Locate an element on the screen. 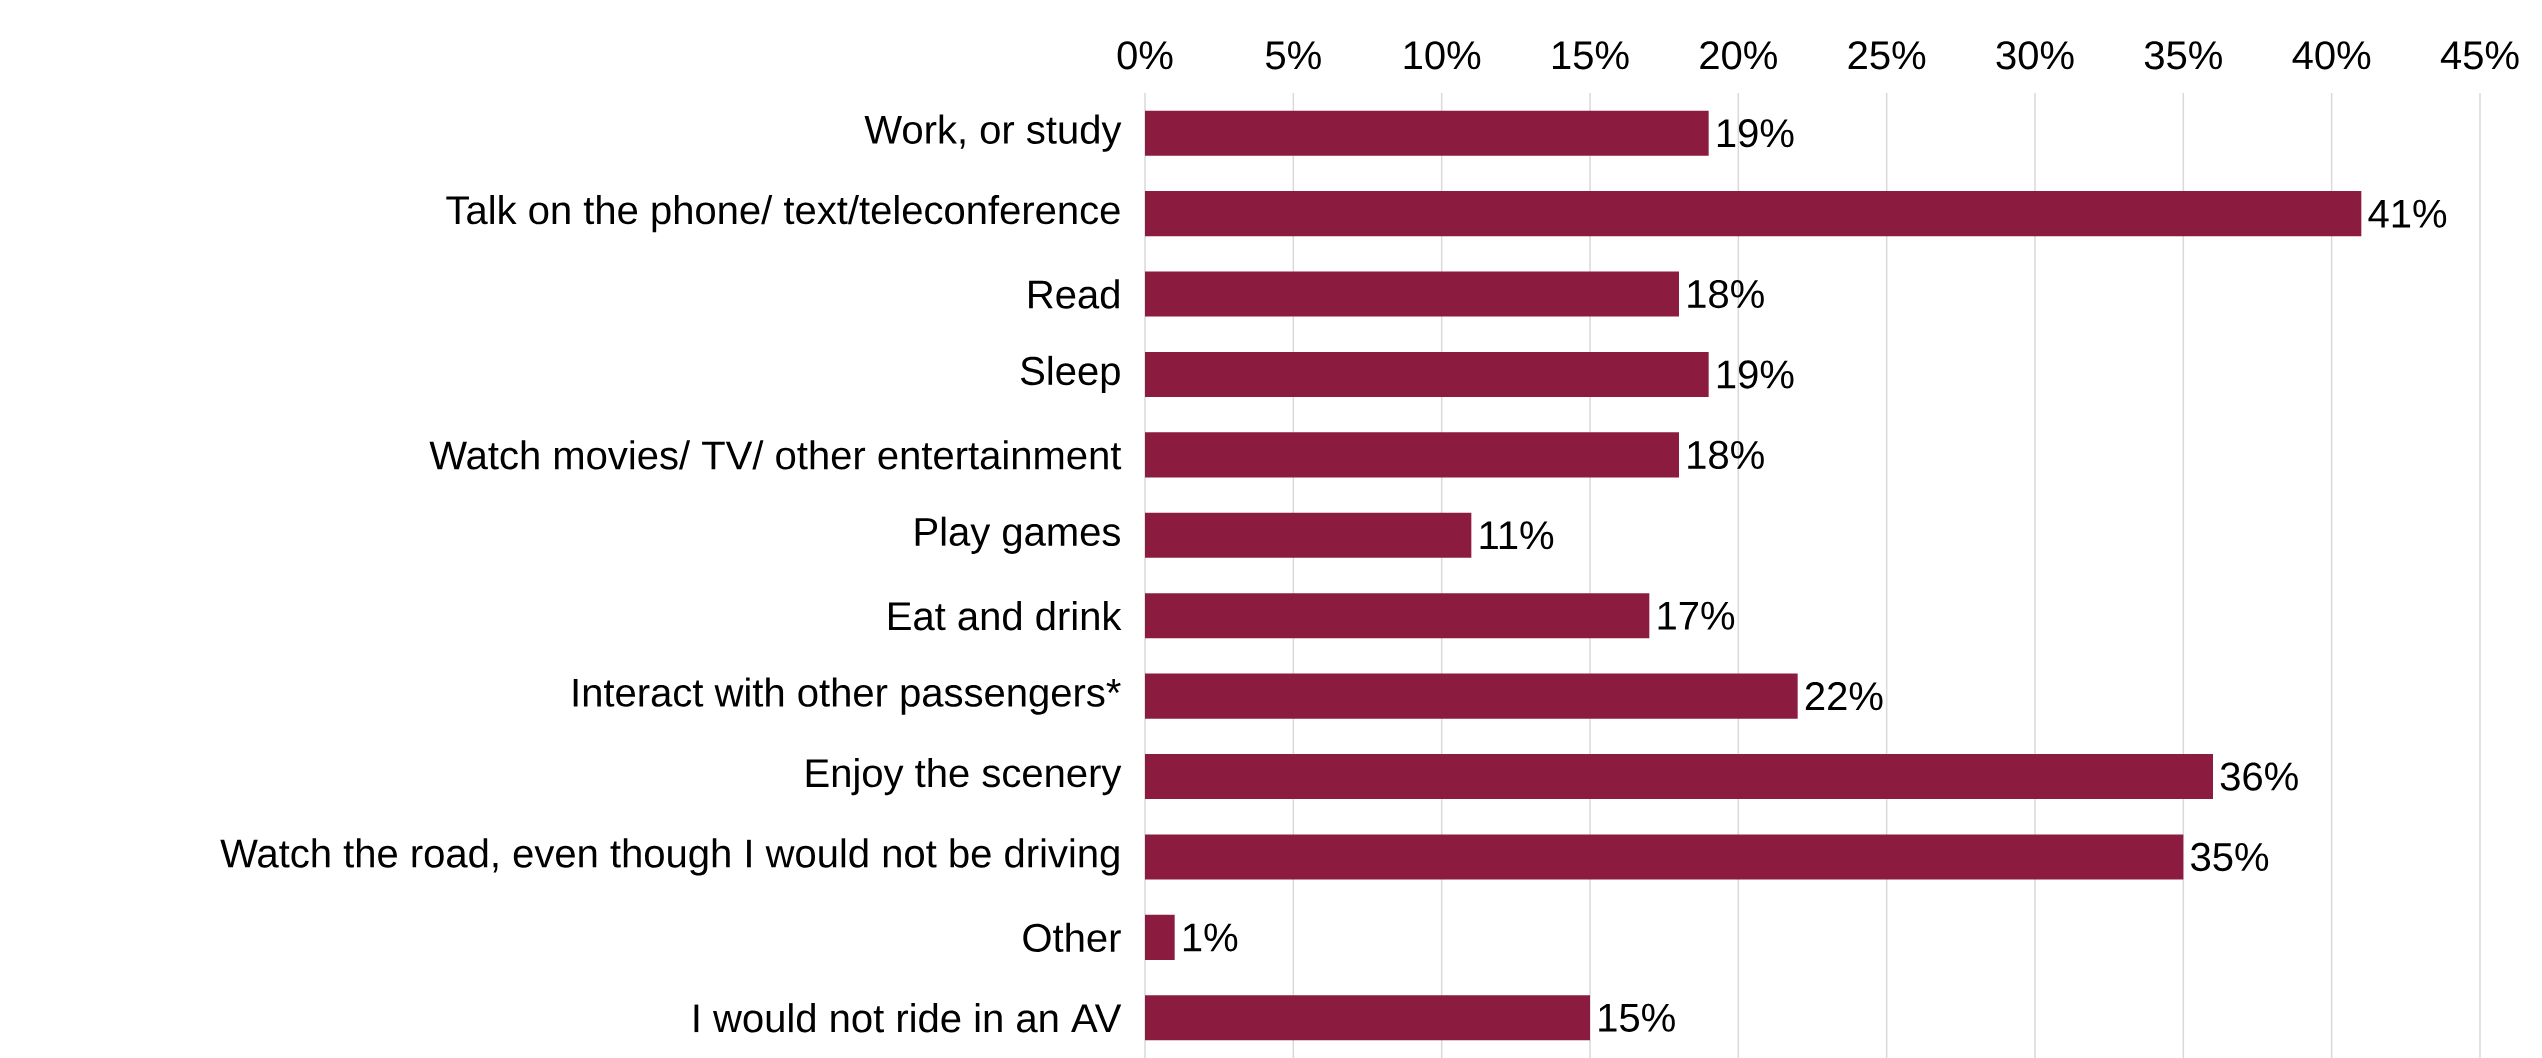  data-label: 17% is located at coordinates (1696, 615).